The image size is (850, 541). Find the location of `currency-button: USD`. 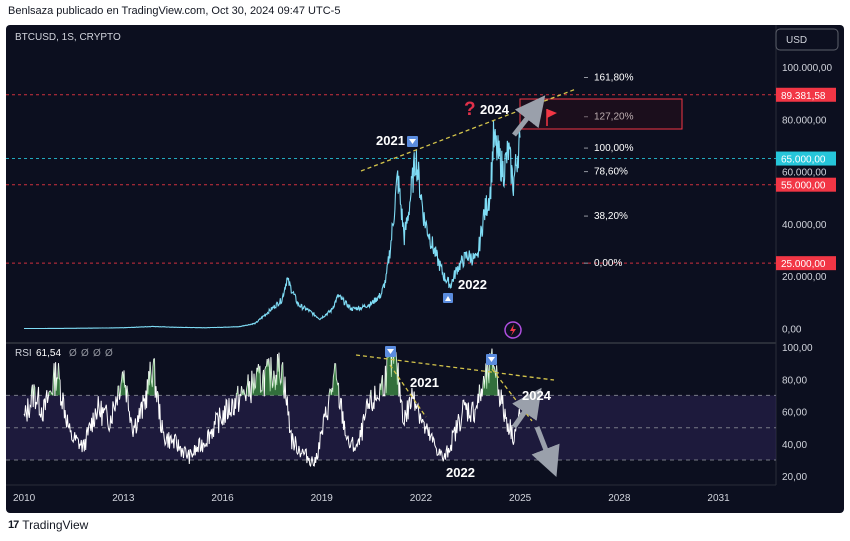

currency-button: USD is located at coordinates (807, 39).